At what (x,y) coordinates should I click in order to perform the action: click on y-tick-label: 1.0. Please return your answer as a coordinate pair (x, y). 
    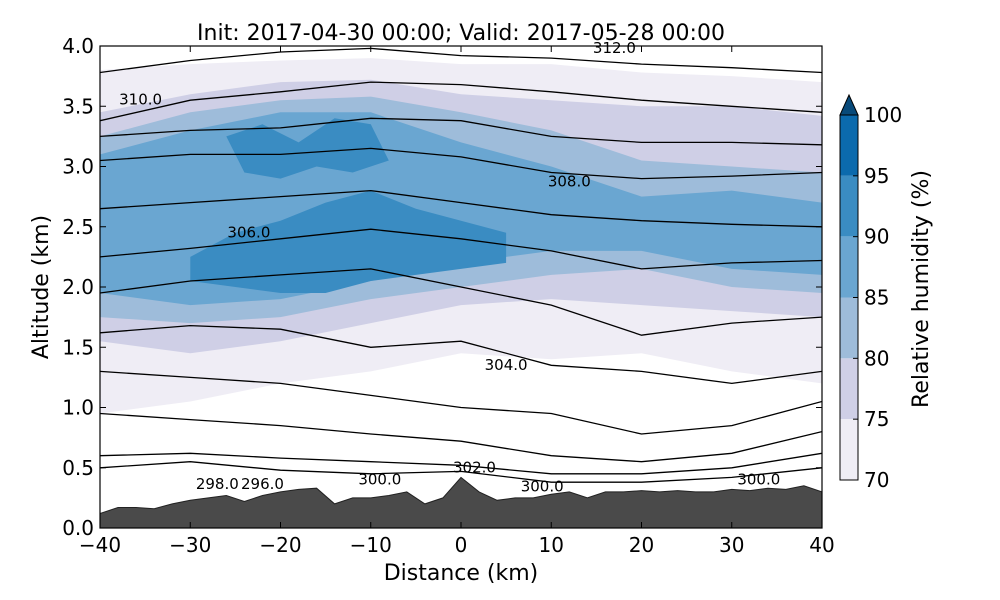
    Looking at the image, I should click on (78, 408).